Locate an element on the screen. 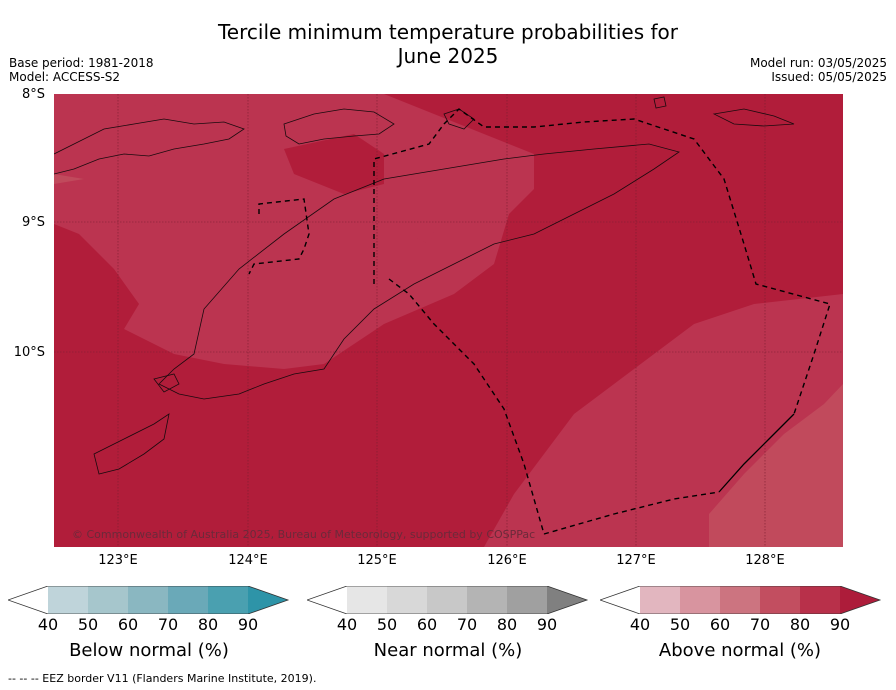  colorbar-above-title: Above normal (%) is located at coordinates (740, 650).